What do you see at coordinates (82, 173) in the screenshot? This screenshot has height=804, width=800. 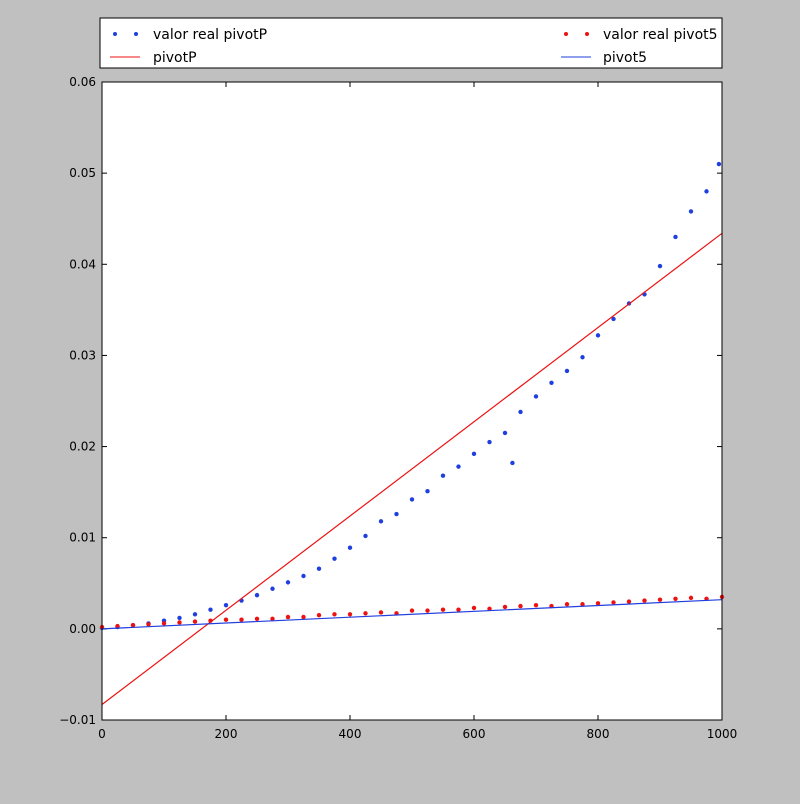 I see `y-tick-label: 0.05` at bounding box center [82, 173].